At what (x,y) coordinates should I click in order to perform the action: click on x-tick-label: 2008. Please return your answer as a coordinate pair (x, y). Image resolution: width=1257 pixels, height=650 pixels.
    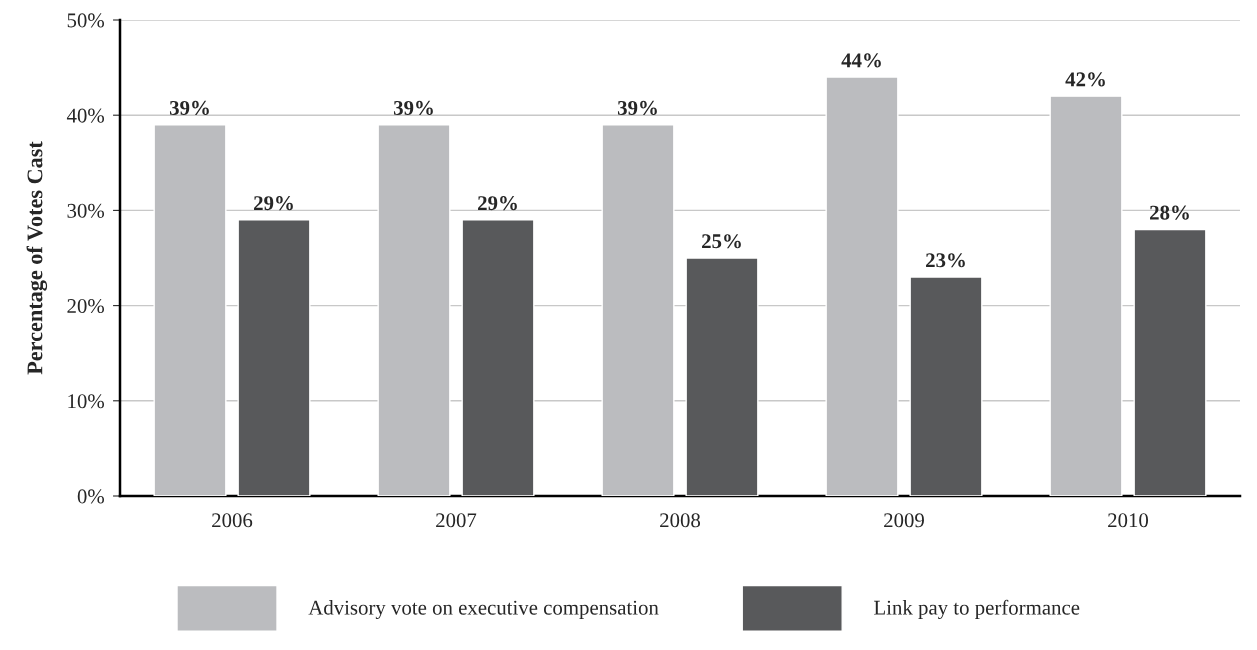
    Looking at the image, I should click on (680, 520).